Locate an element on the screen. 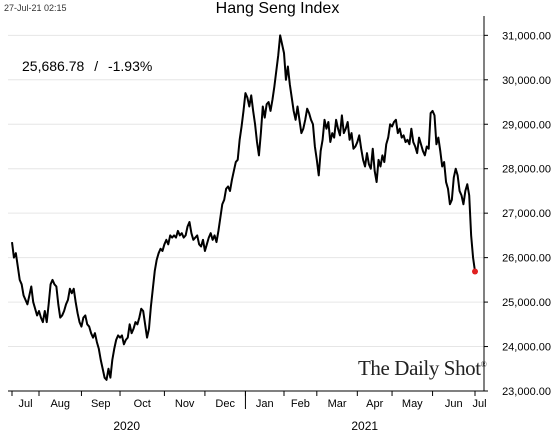 The width and height of the screenshot is (555, 442). x-tick-label: Feb is located at coordinates (300, 404).